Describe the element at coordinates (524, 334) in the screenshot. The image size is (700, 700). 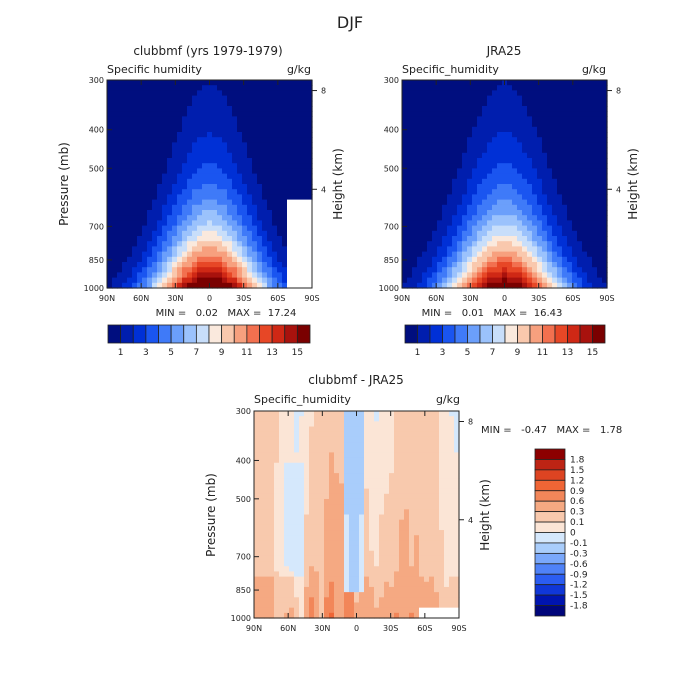
I see `colorbar-box` at that location.